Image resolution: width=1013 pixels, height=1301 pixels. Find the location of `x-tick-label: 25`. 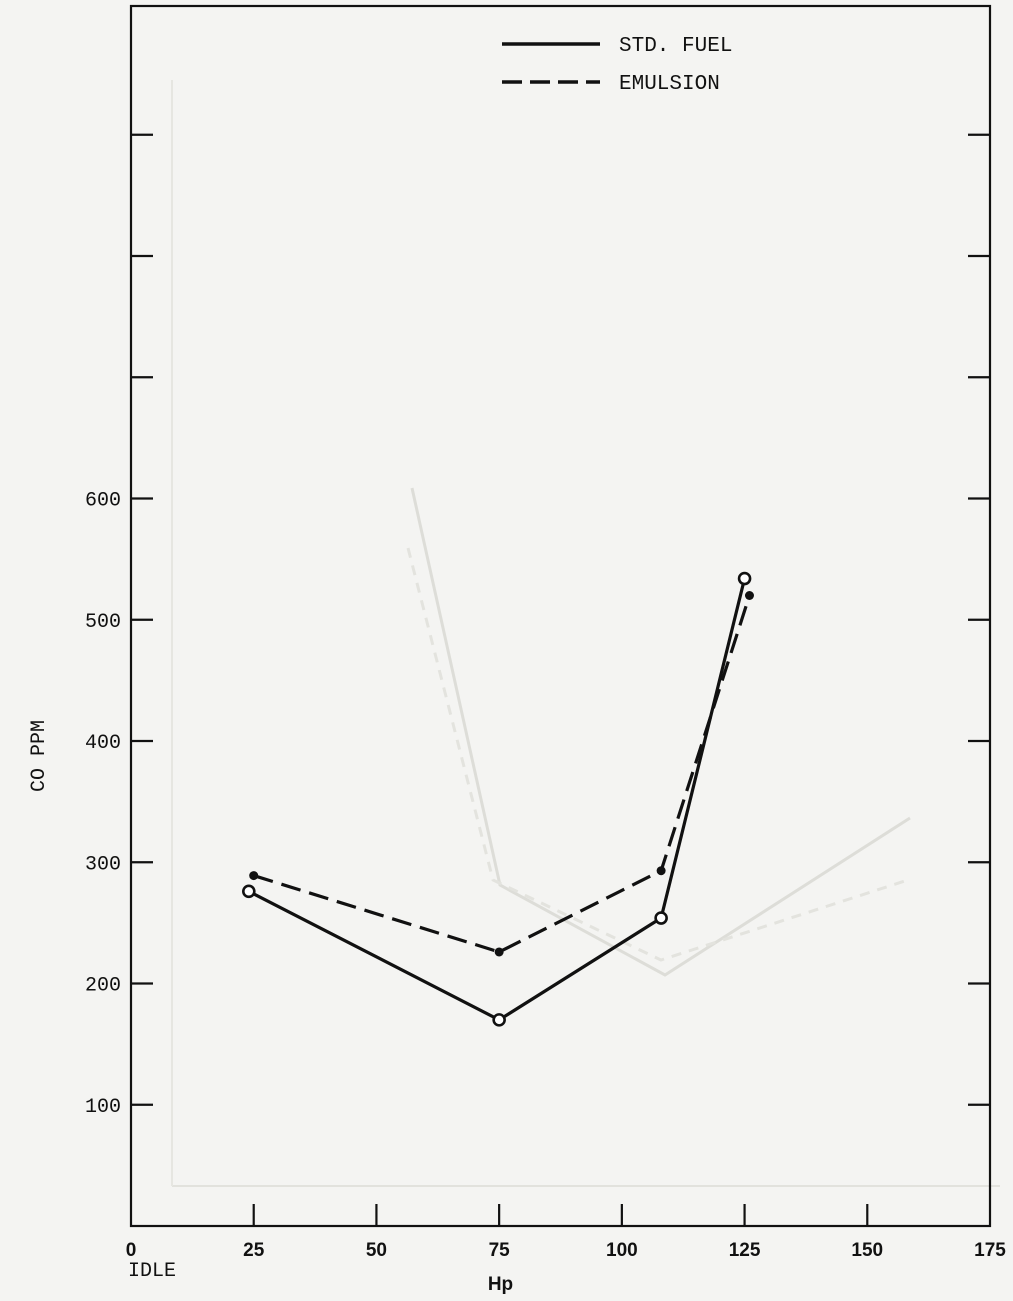

x-tick-label: 25 is located at coordinates (254, 1250).